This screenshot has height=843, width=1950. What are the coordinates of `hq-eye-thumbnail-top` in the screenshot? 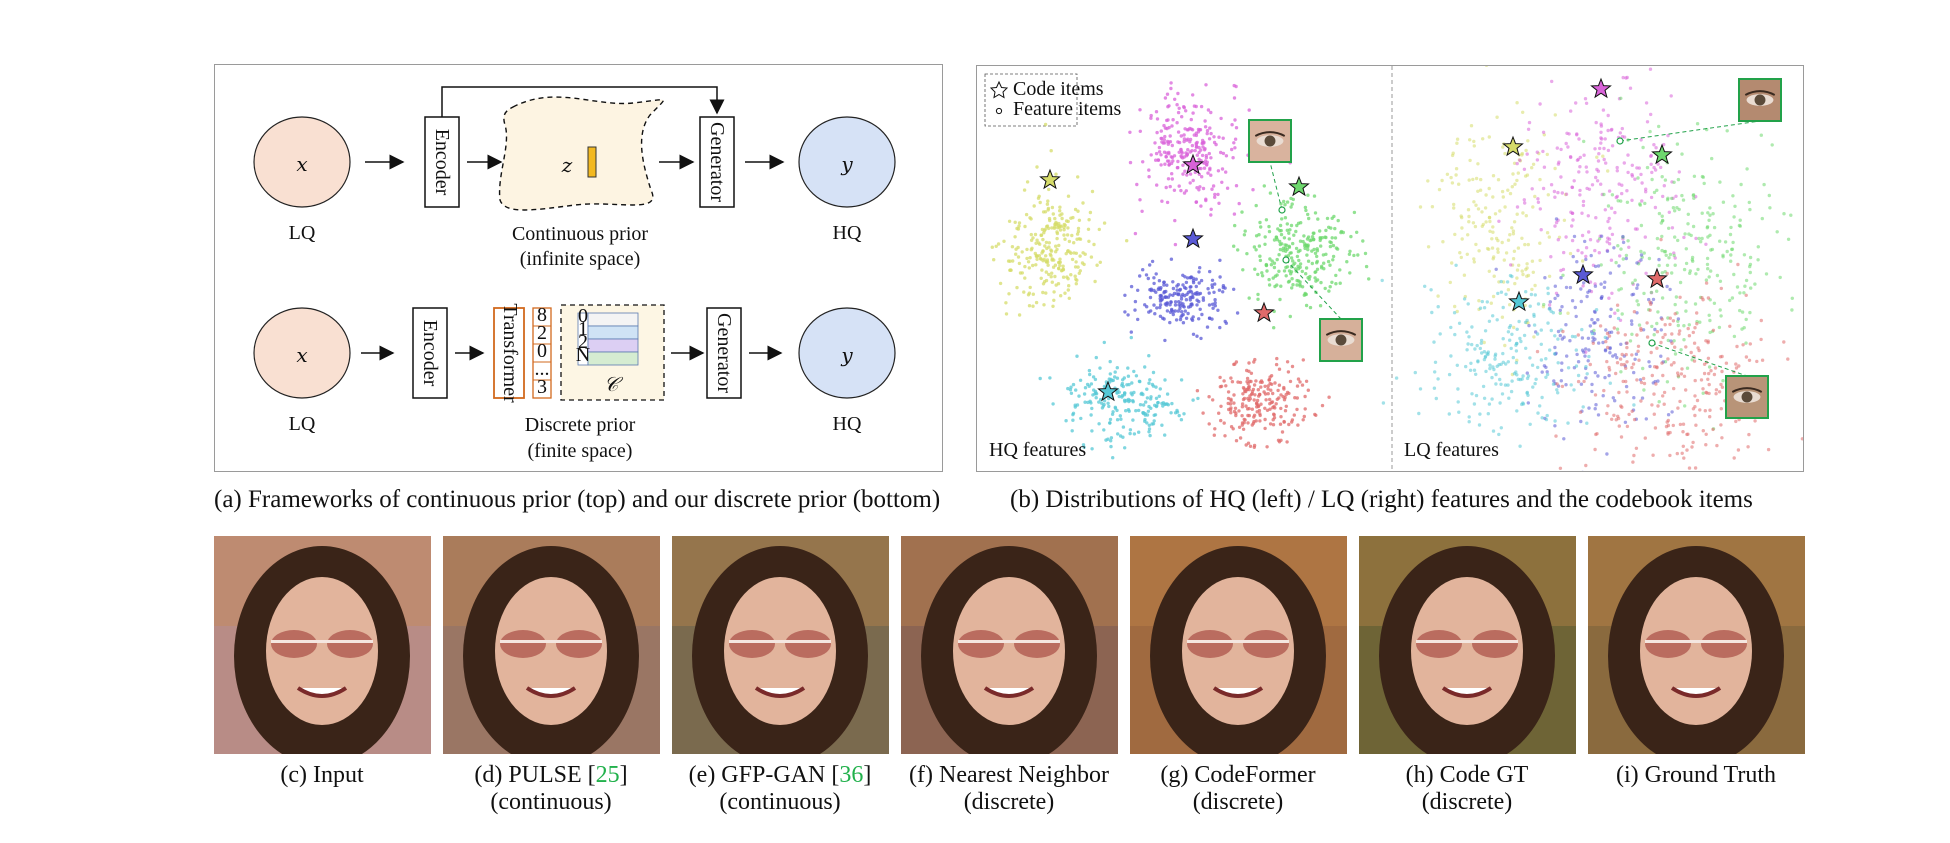 It's located at (1270, 166).